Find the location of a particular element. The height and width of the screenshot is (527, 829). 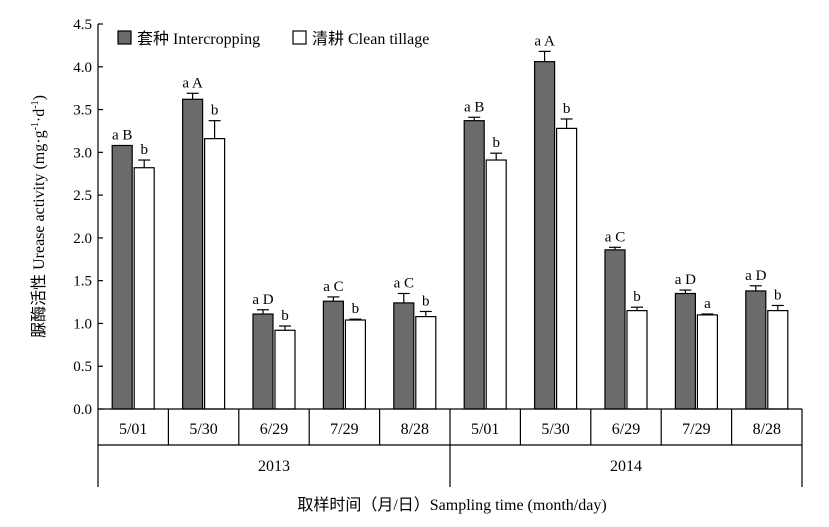

x-axis-title: 取样时间（月/日）Sampling time (month/day) is located at coordinates (451, 505).